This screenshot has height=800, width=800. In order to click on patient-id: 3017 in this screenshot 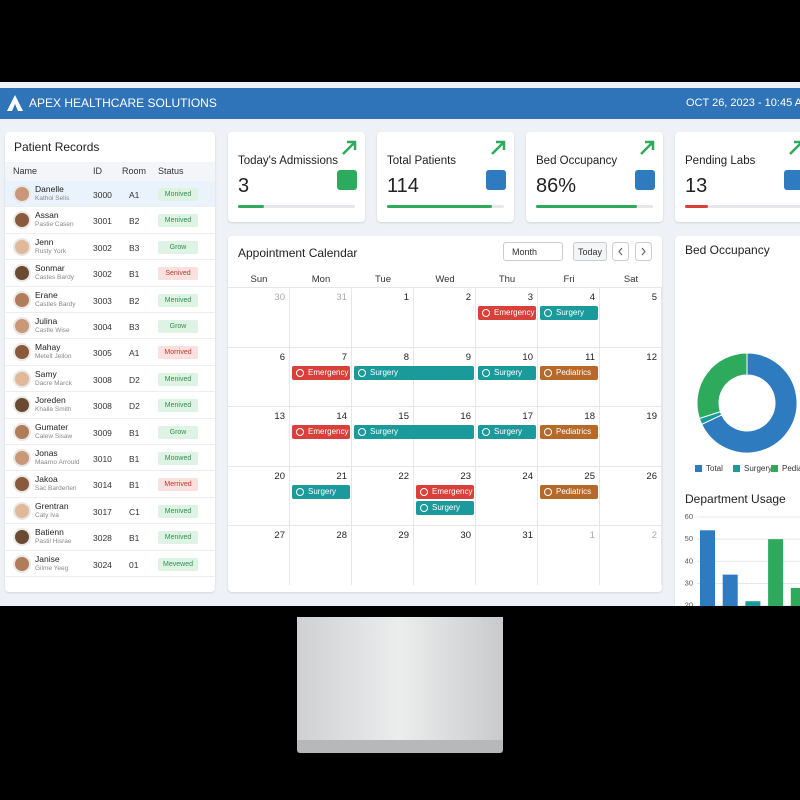, I will do `click(102, 511)`.